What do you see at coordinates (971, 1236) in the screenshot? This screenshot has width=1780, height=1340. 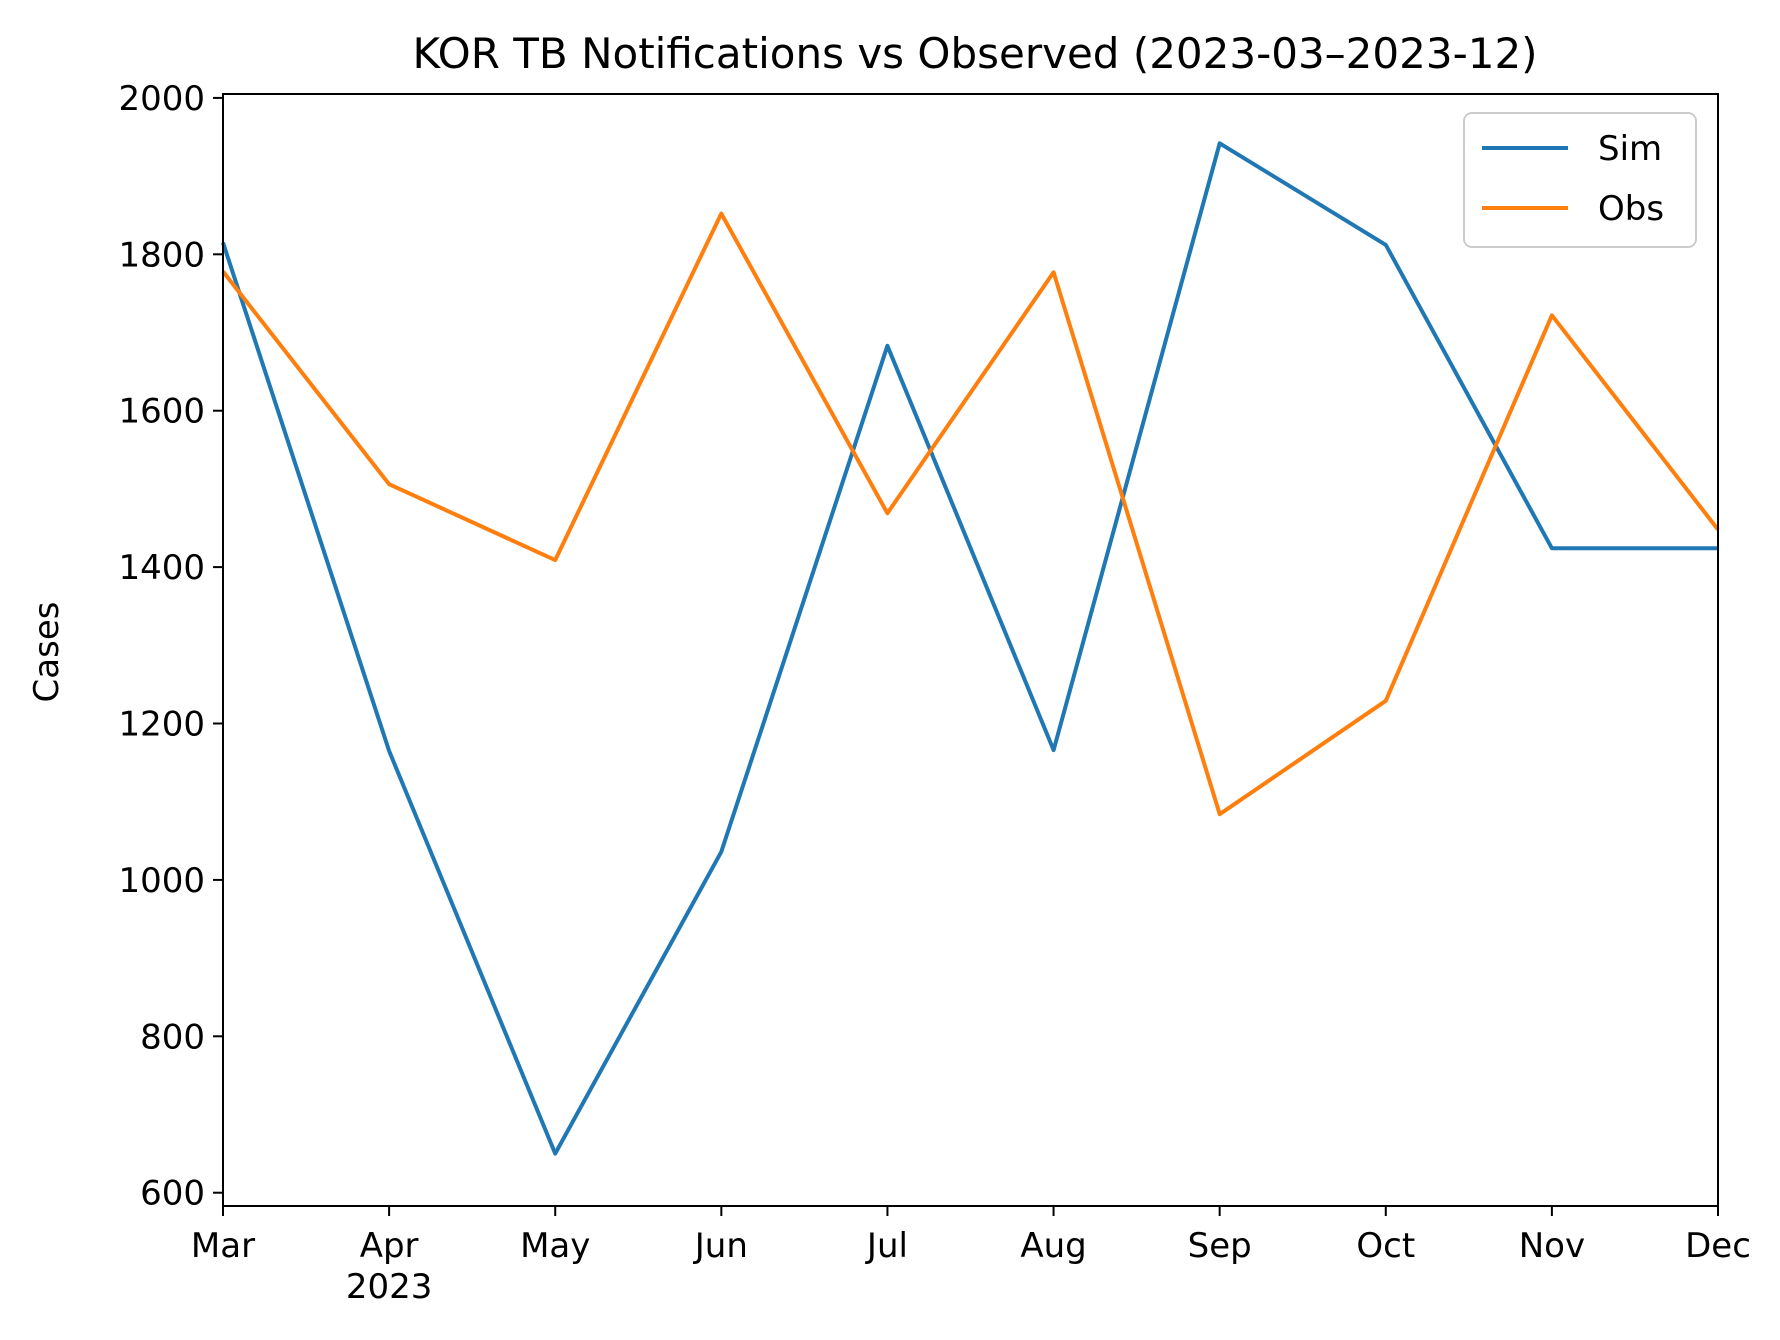 I see `x-axis-ticks: Mar Apr May Jun Jul Aug Sep Oct Nov Dec` at bounding box center [971, 1236].